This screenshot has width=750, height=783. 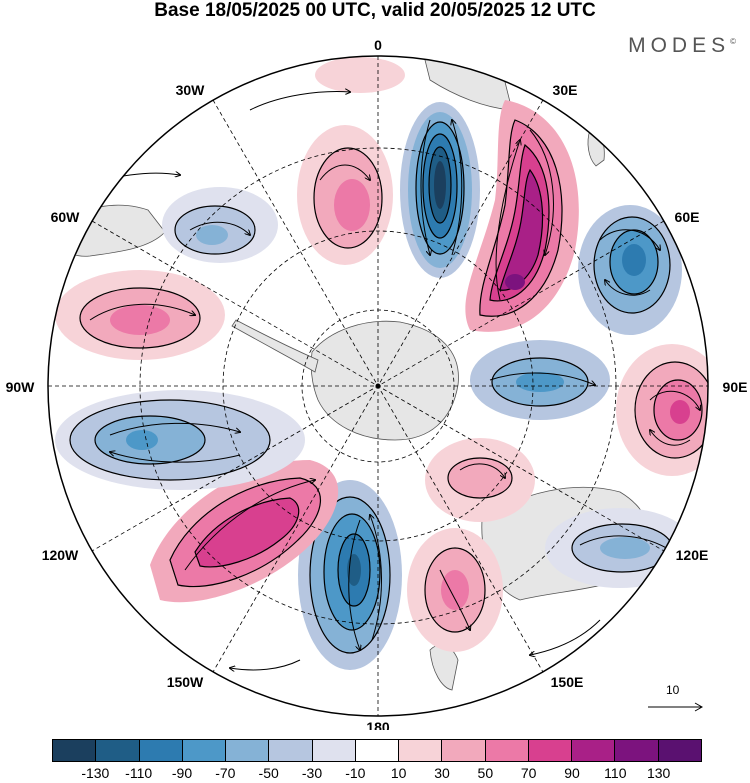 What do you see at coordinates (225, 773) in the screenshot?
I see `colorbar-tick-label: -70` at bounding box center [225, 773].